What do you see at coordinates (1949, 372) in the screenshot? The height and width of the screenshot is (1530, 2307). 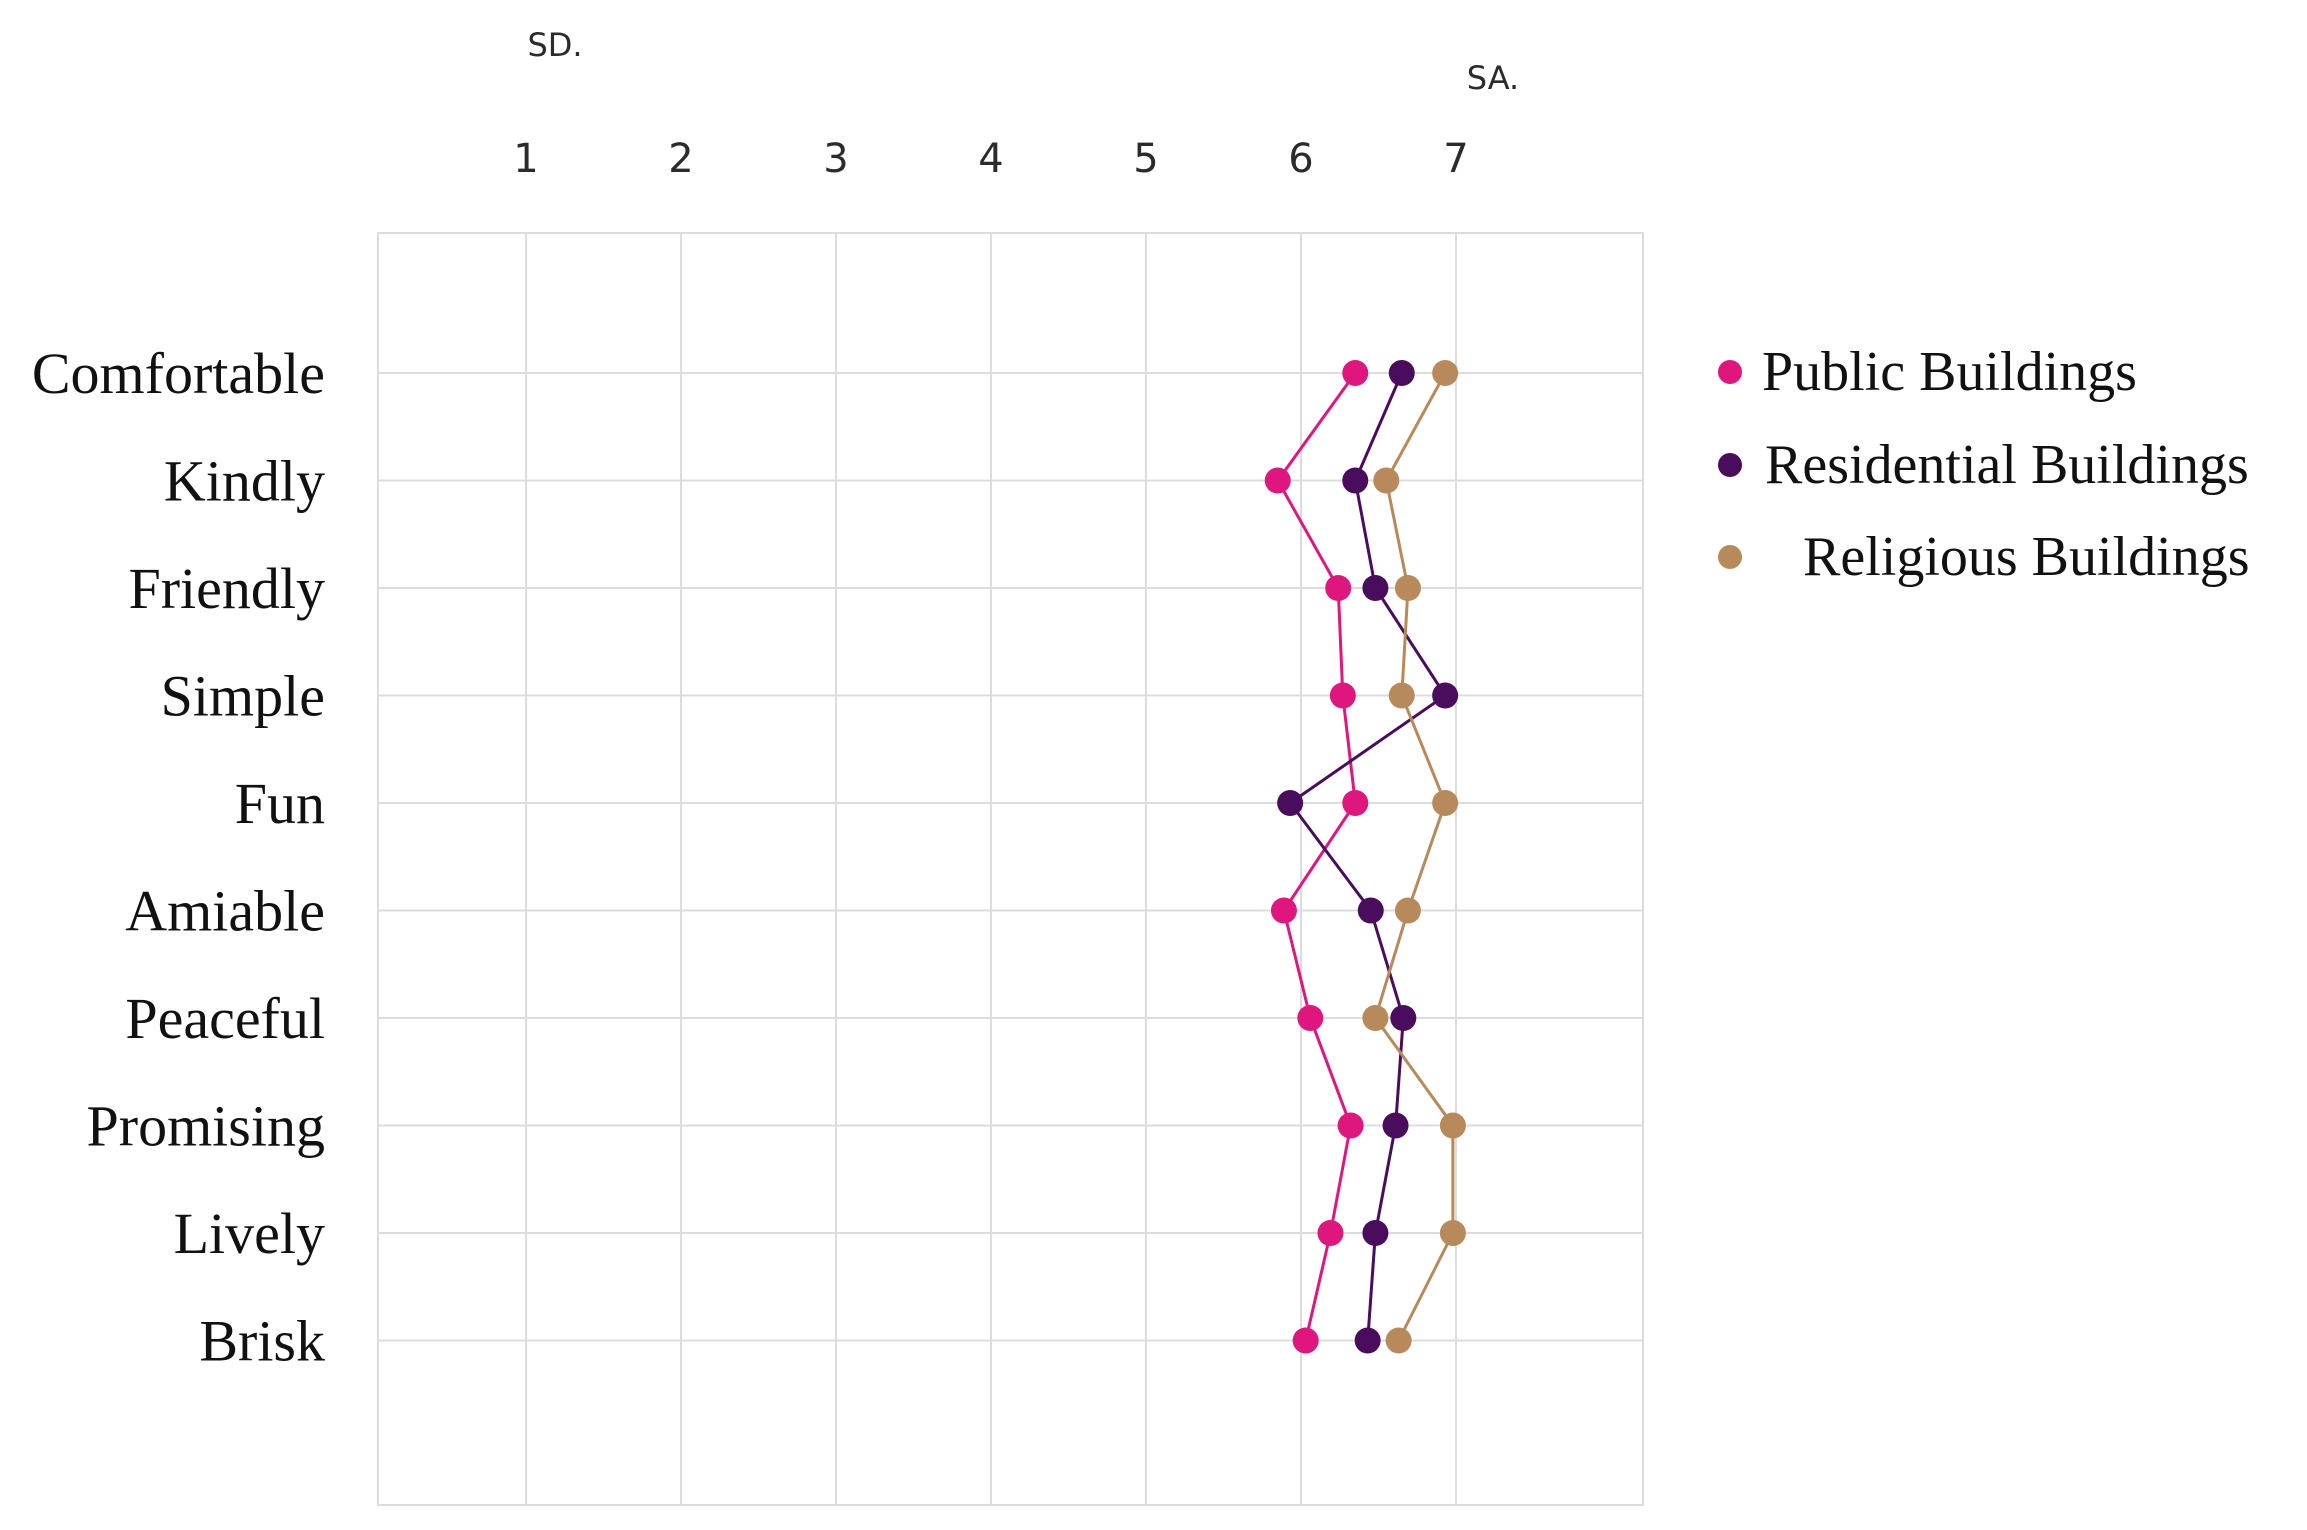 I see `legend-label: Public Buildings` at bounding box center [1949, 372].